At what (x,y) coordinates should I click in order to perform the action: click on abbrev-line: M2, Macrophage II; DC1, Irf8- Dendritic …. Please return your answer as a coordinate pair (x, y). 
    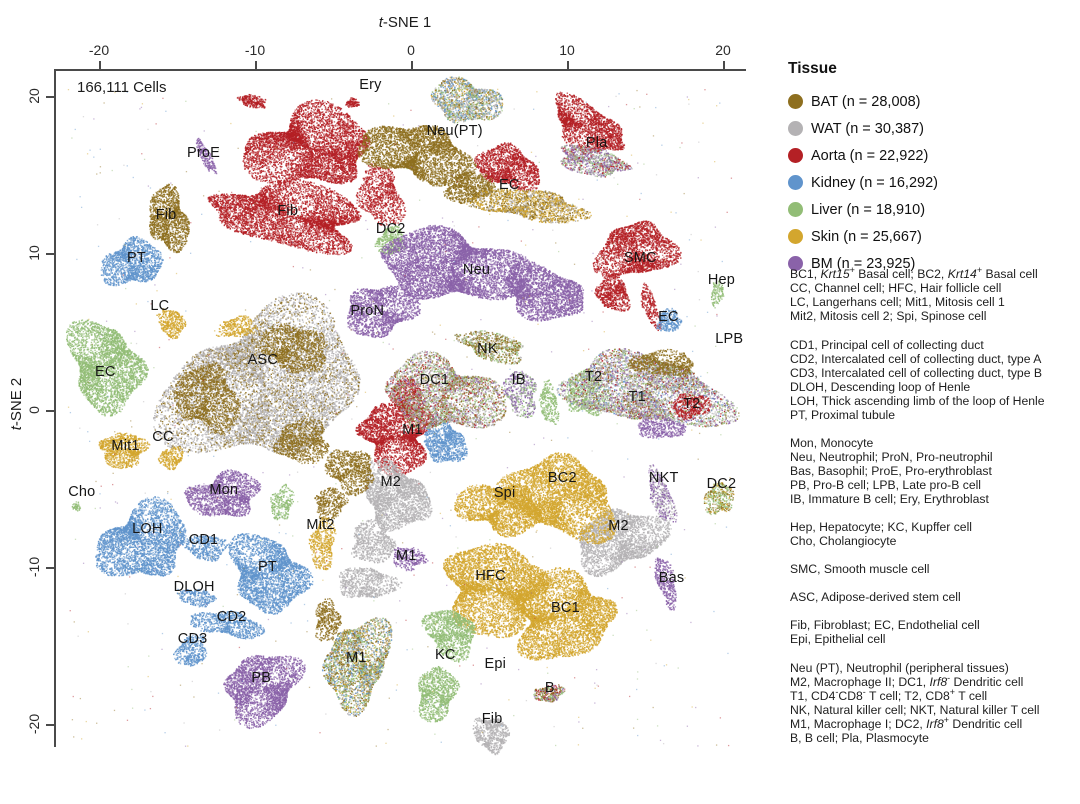
    Looking at the image, I should click on (907, 681).